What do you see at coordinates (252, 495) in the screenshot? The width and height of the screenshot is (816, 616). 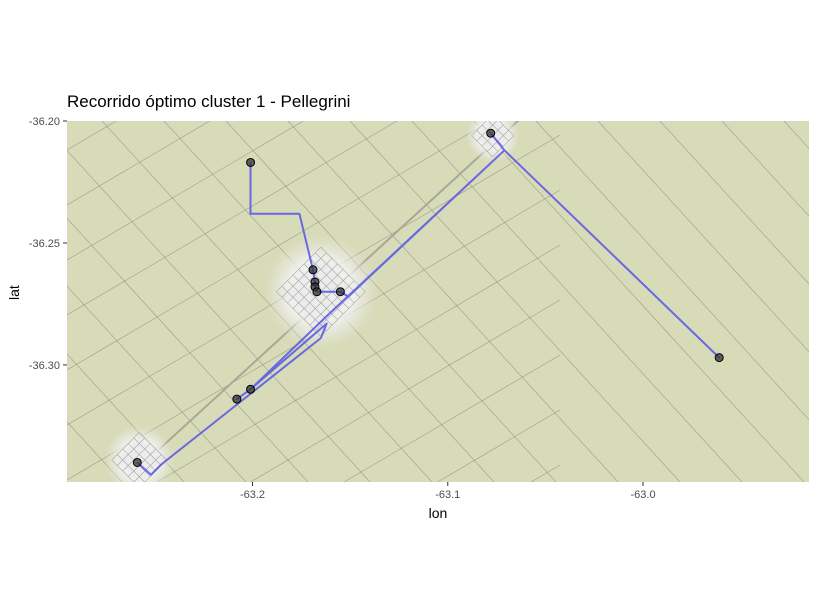 I see `x-tick-label: -63.2` at bounding box center [252, 495].